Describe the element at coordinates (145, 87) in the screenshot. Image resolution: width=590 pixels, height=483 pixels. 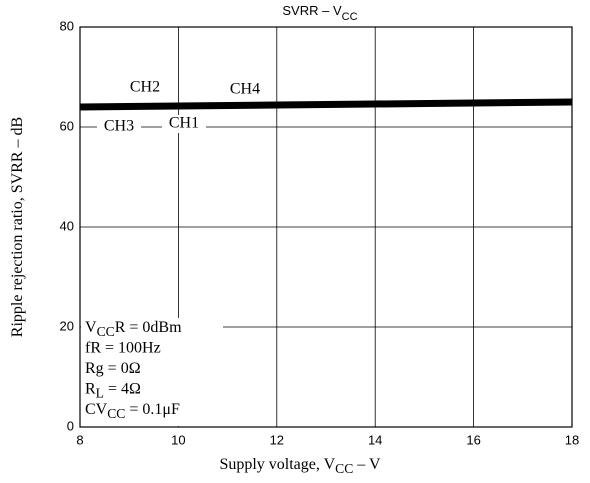
I see `series-label: CH2` at that location.